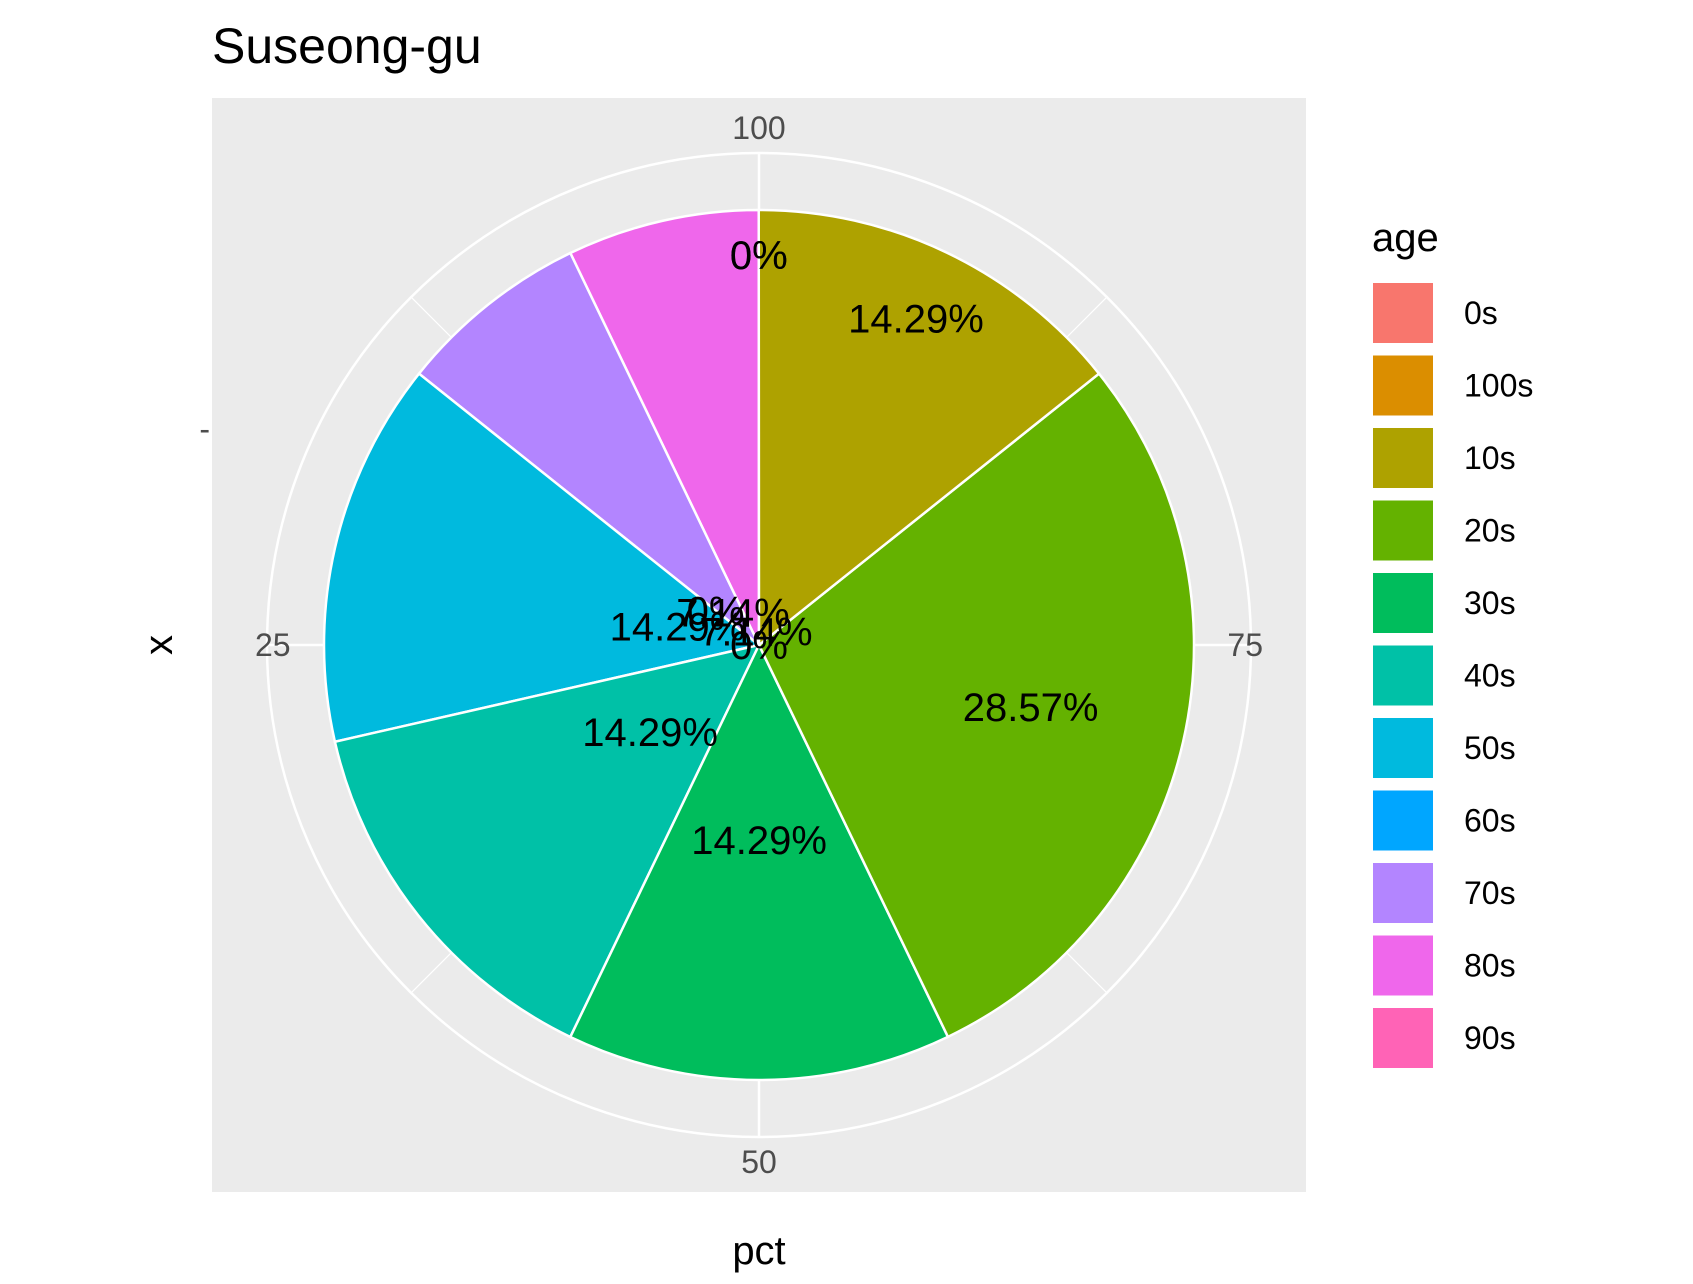  I want to click on legend-label-90s: 90s, so click(1490, 1038).